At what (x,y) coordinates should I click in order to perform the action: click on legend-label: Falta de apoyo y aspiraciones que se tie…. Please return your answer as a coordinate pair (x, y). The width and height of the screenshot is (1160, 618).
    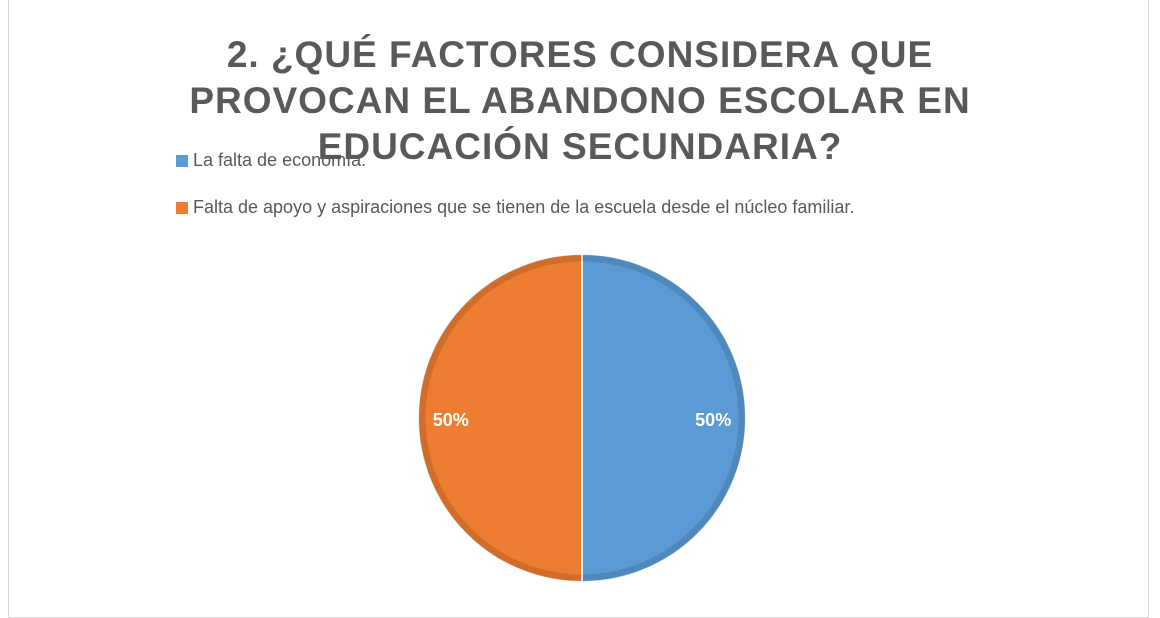
    Looking at the image, I should click on (523, 207).